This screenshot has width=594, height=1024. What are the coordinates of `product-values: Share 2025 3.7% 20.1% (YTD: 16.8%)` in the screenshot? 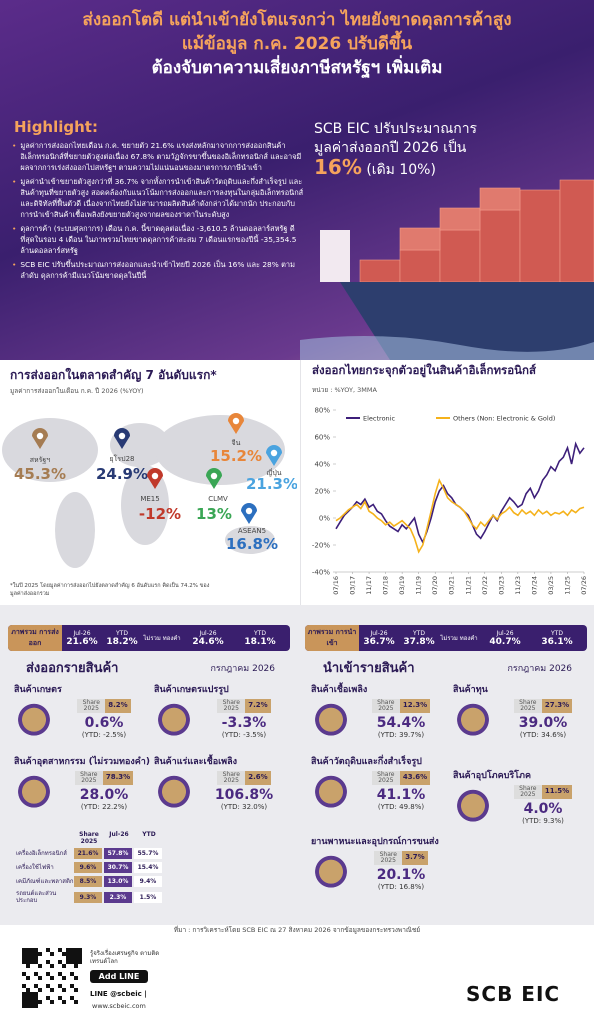 It's located at (401, 874).